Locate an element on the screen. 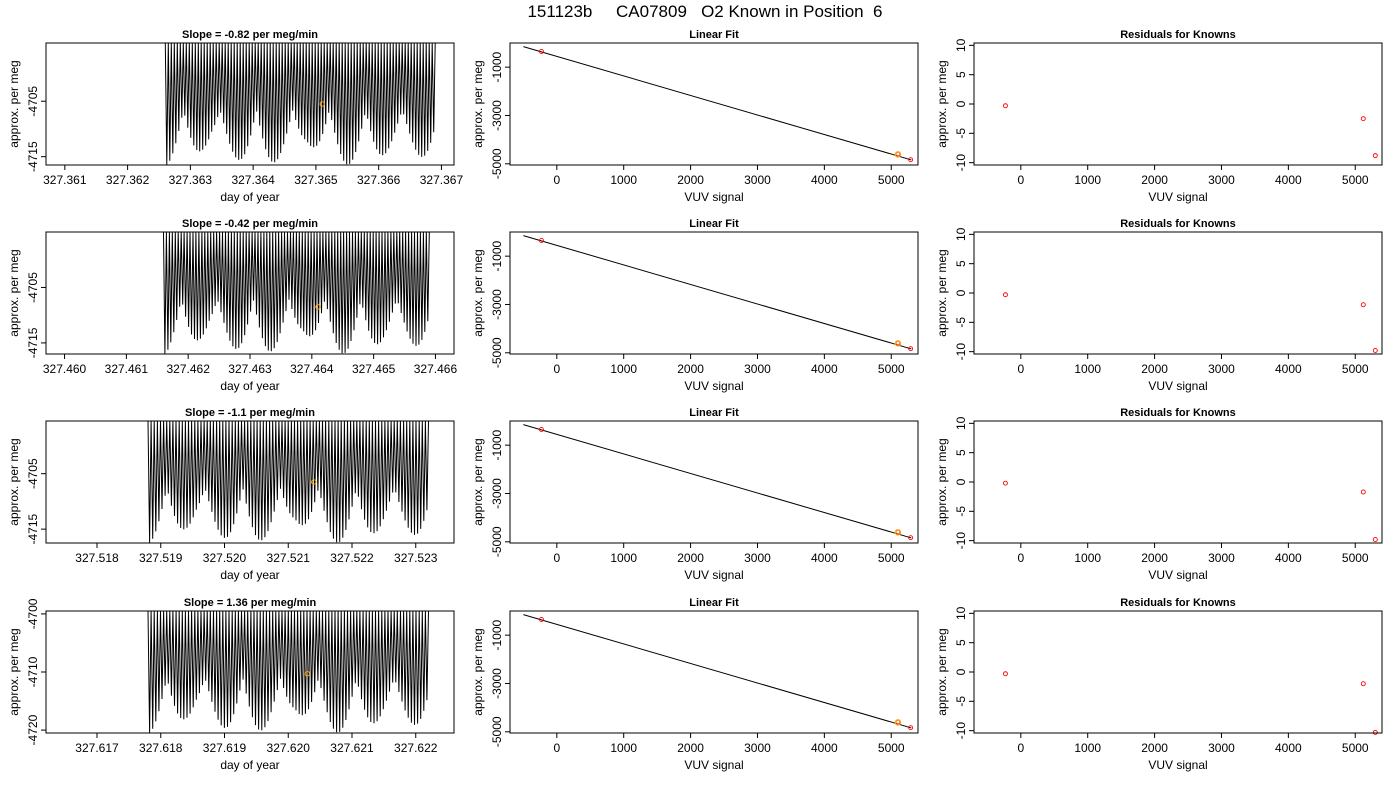  x-tick-label: 327.621 is located at coordinates (352, 748).